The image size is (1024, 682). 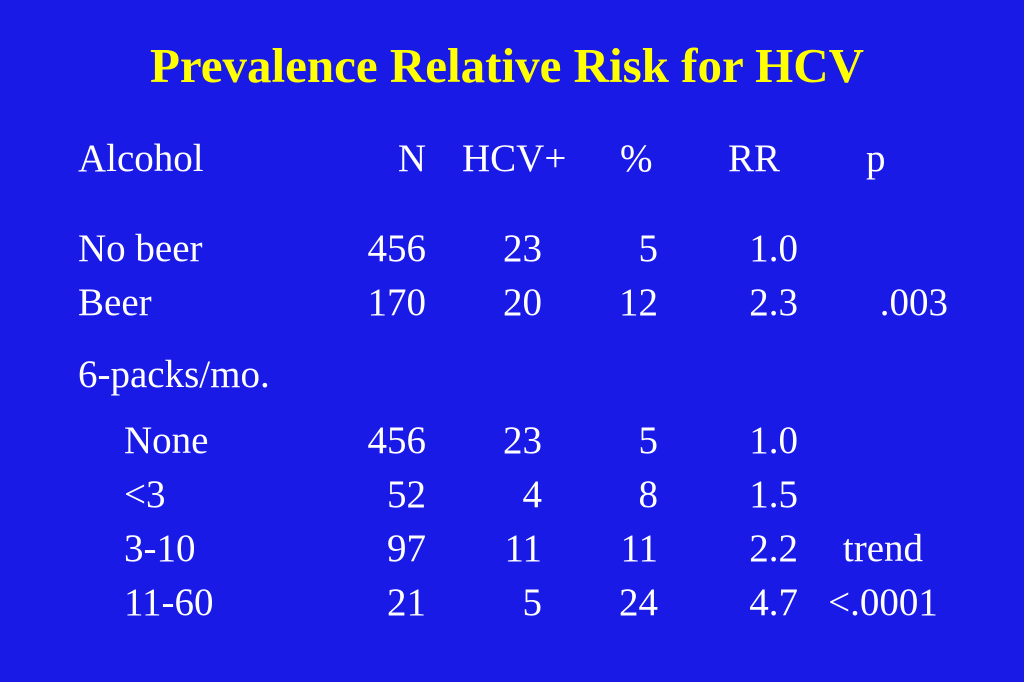 What do you see at coordinates (773, 602) in the screenshot?
I see `row-rr: 4.7` at bounding box center [773, 602].